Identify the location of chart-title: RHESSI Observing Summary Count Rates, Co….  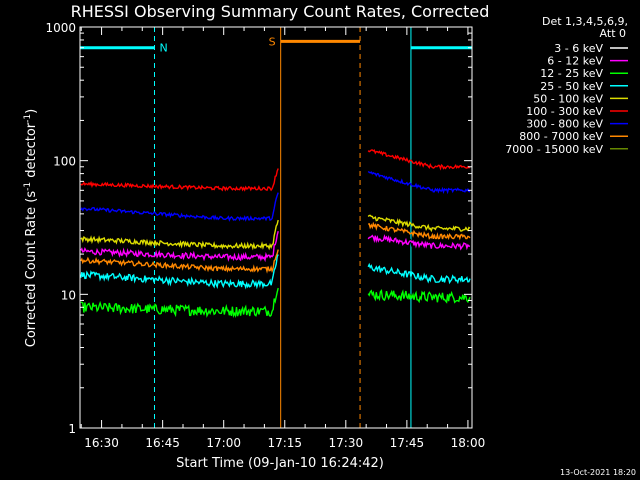
(280, 11).